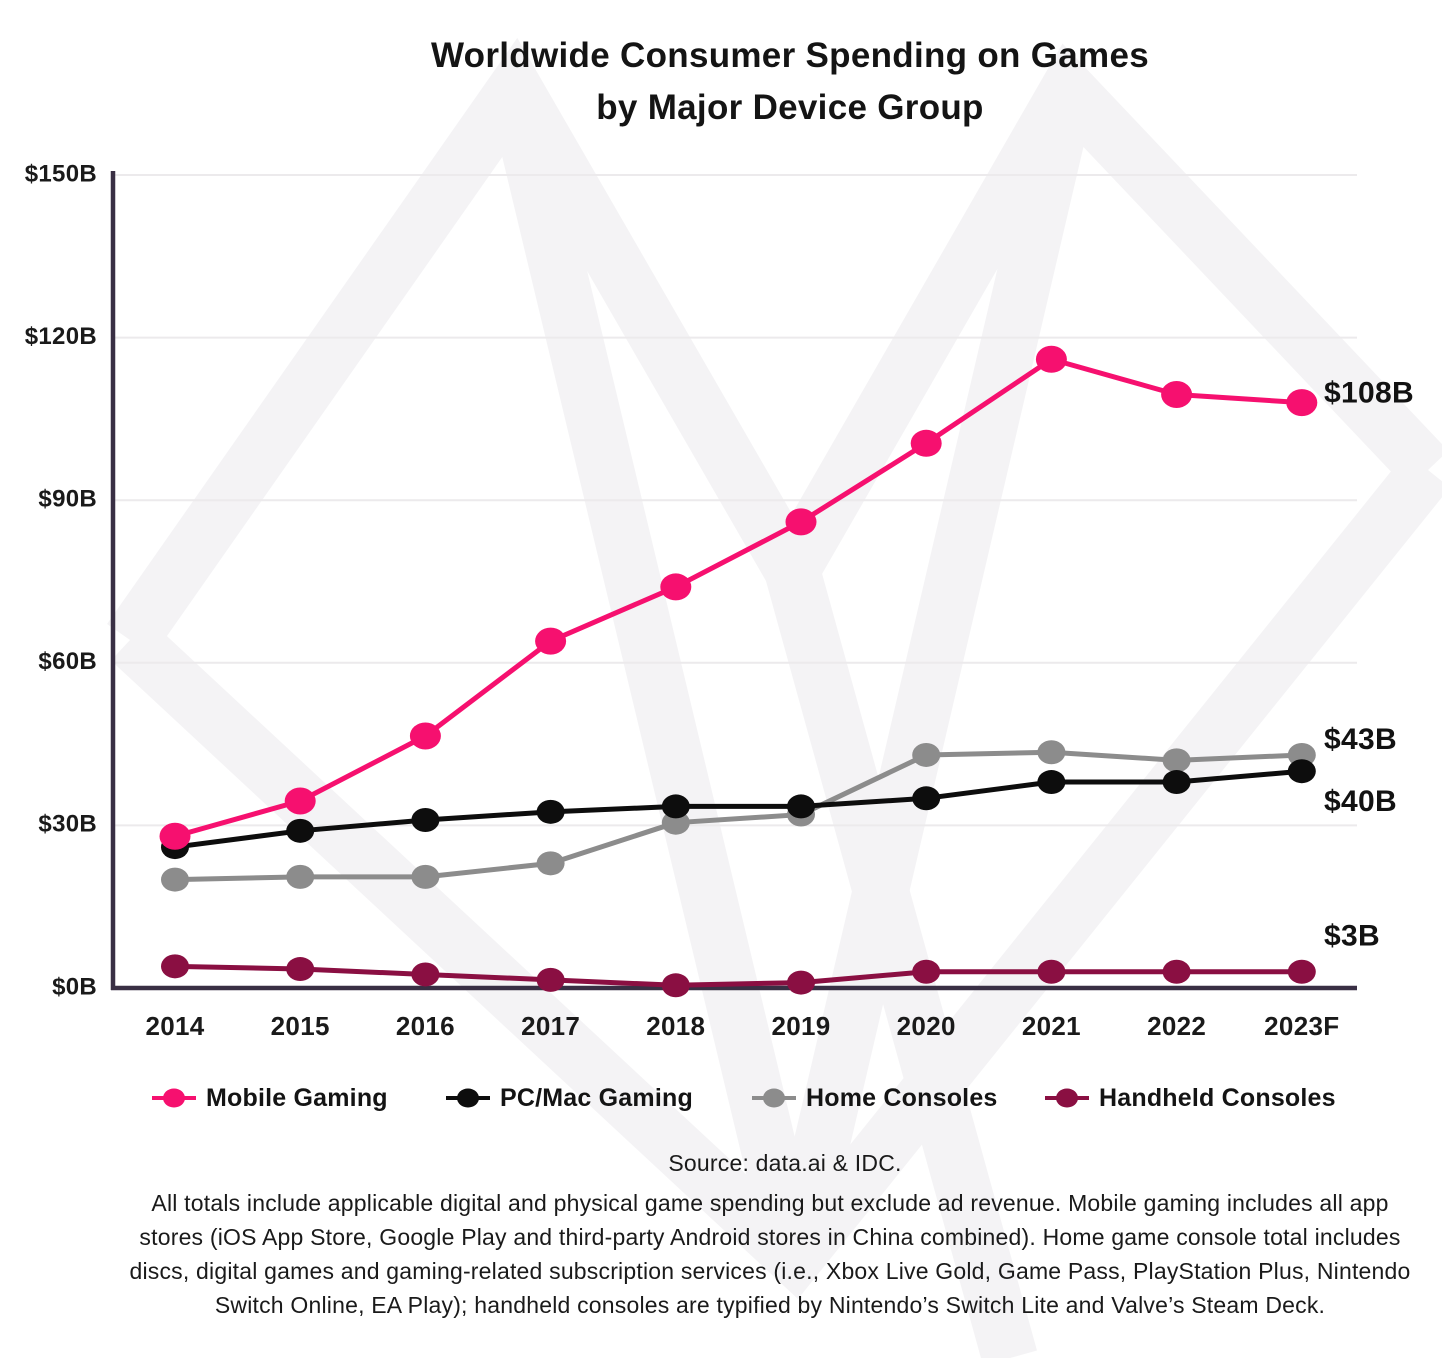  I want to click on y-tick-label: $150B, so click(61, 173).